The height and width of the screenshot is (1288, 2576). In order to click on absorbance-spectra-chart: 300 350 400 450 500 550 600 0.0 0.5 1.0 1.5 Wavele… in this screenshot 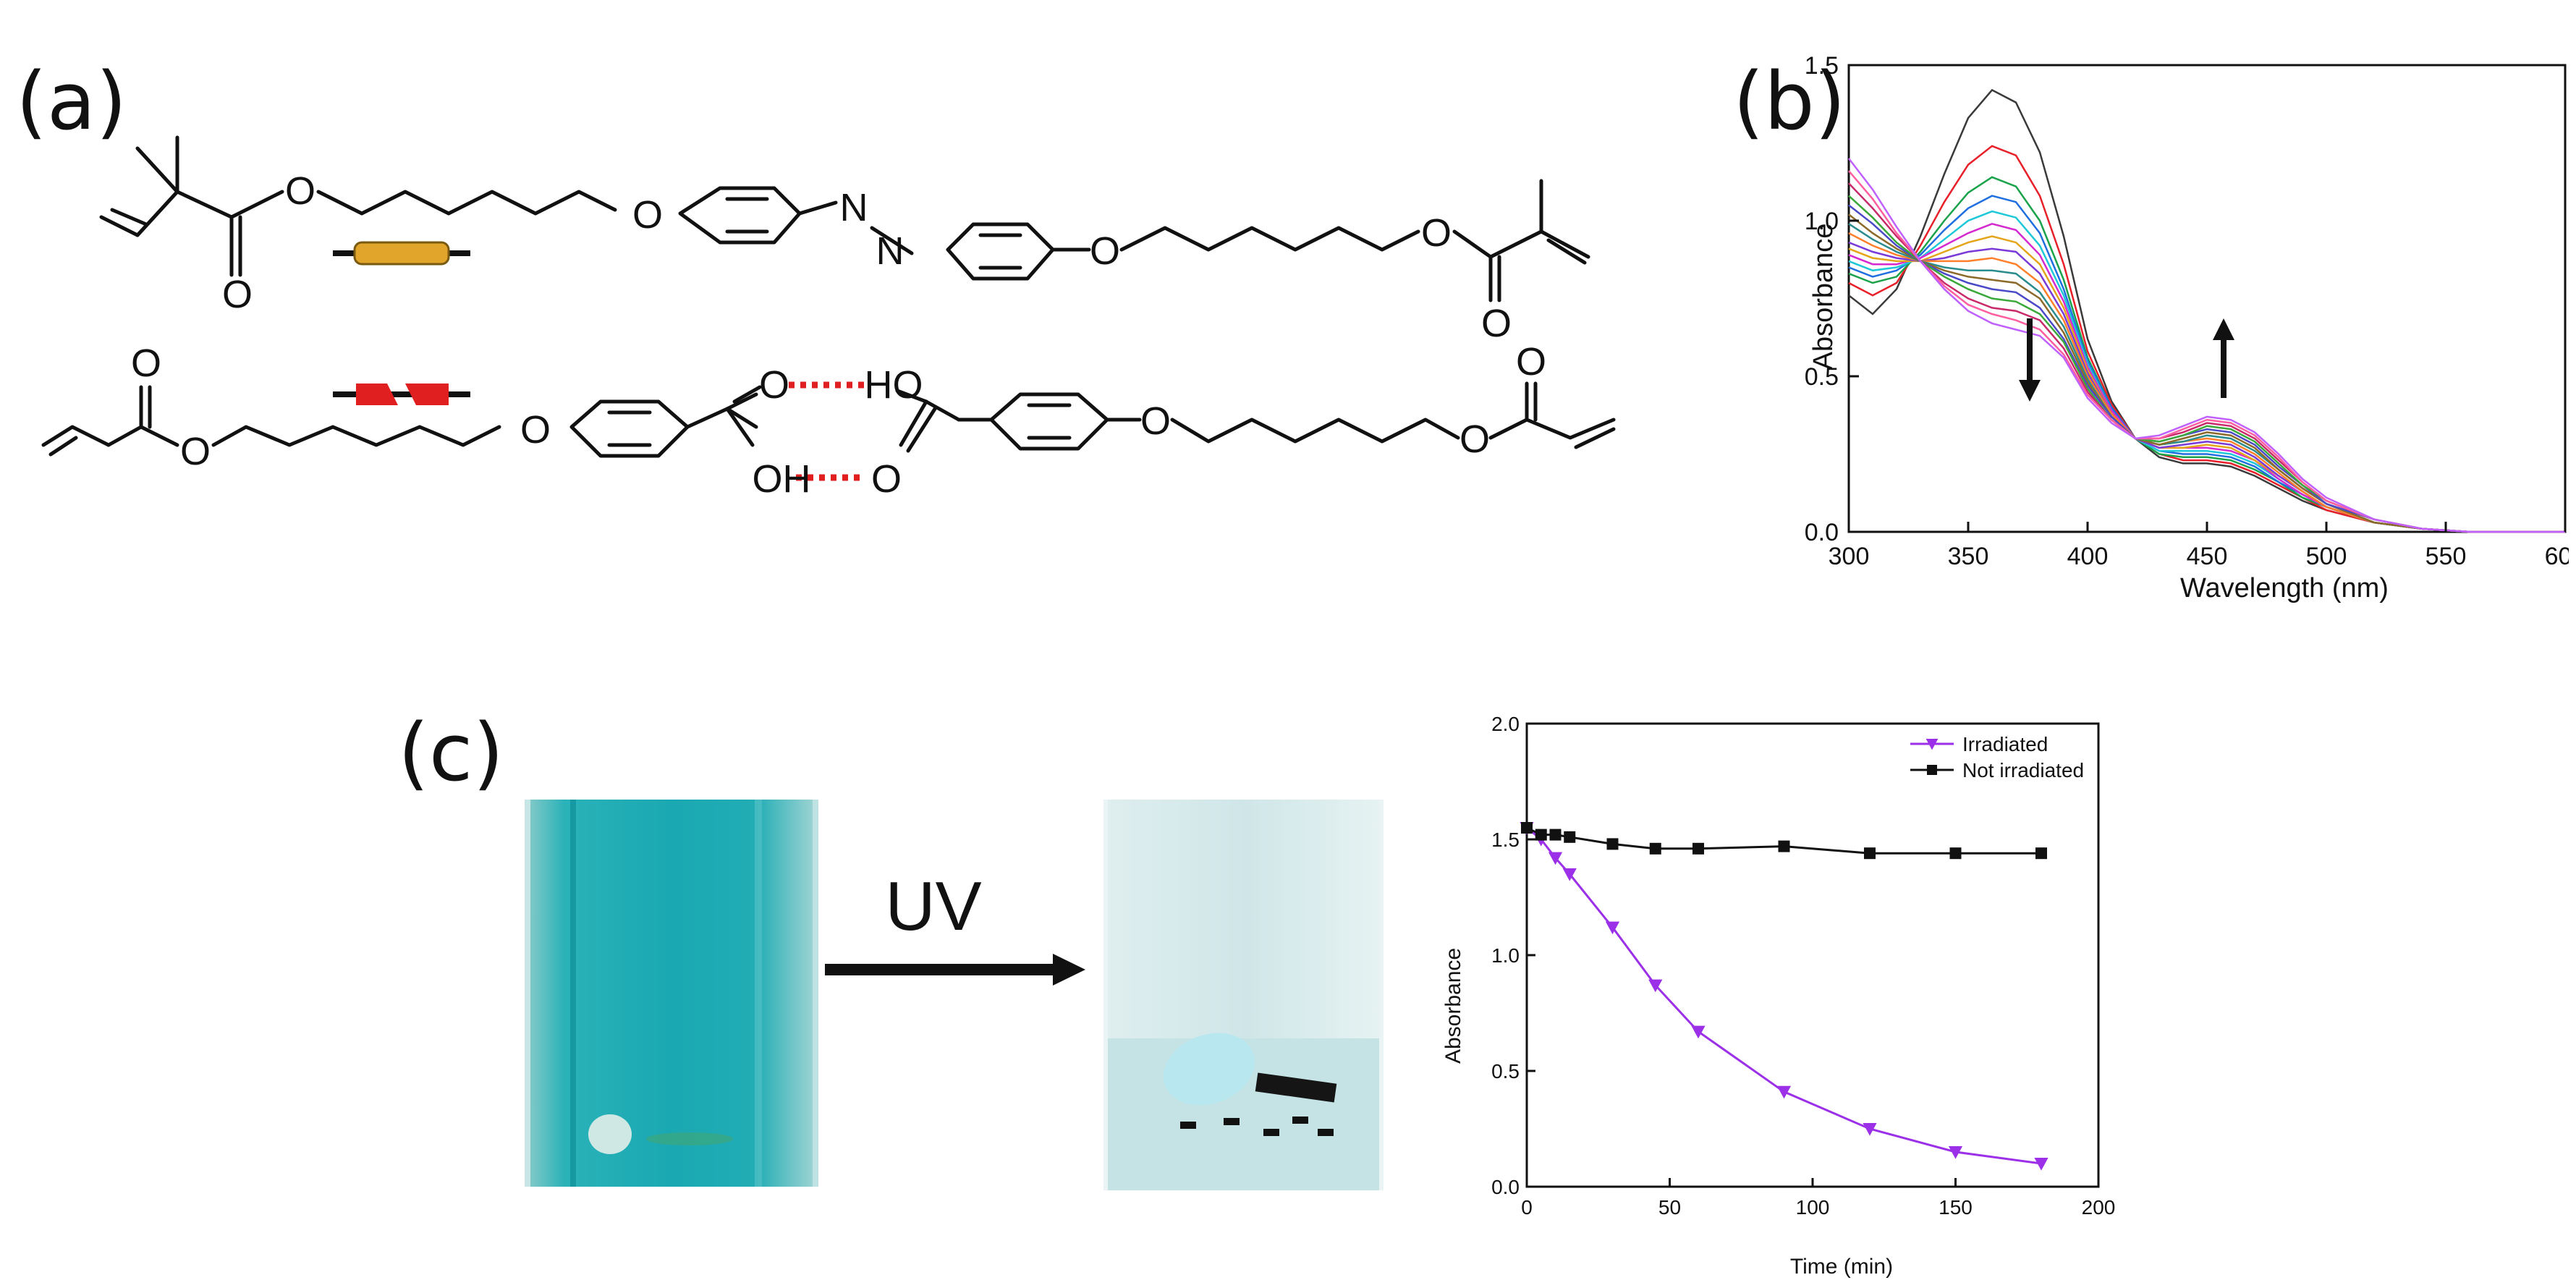, I will do `click(2187, 327)`.